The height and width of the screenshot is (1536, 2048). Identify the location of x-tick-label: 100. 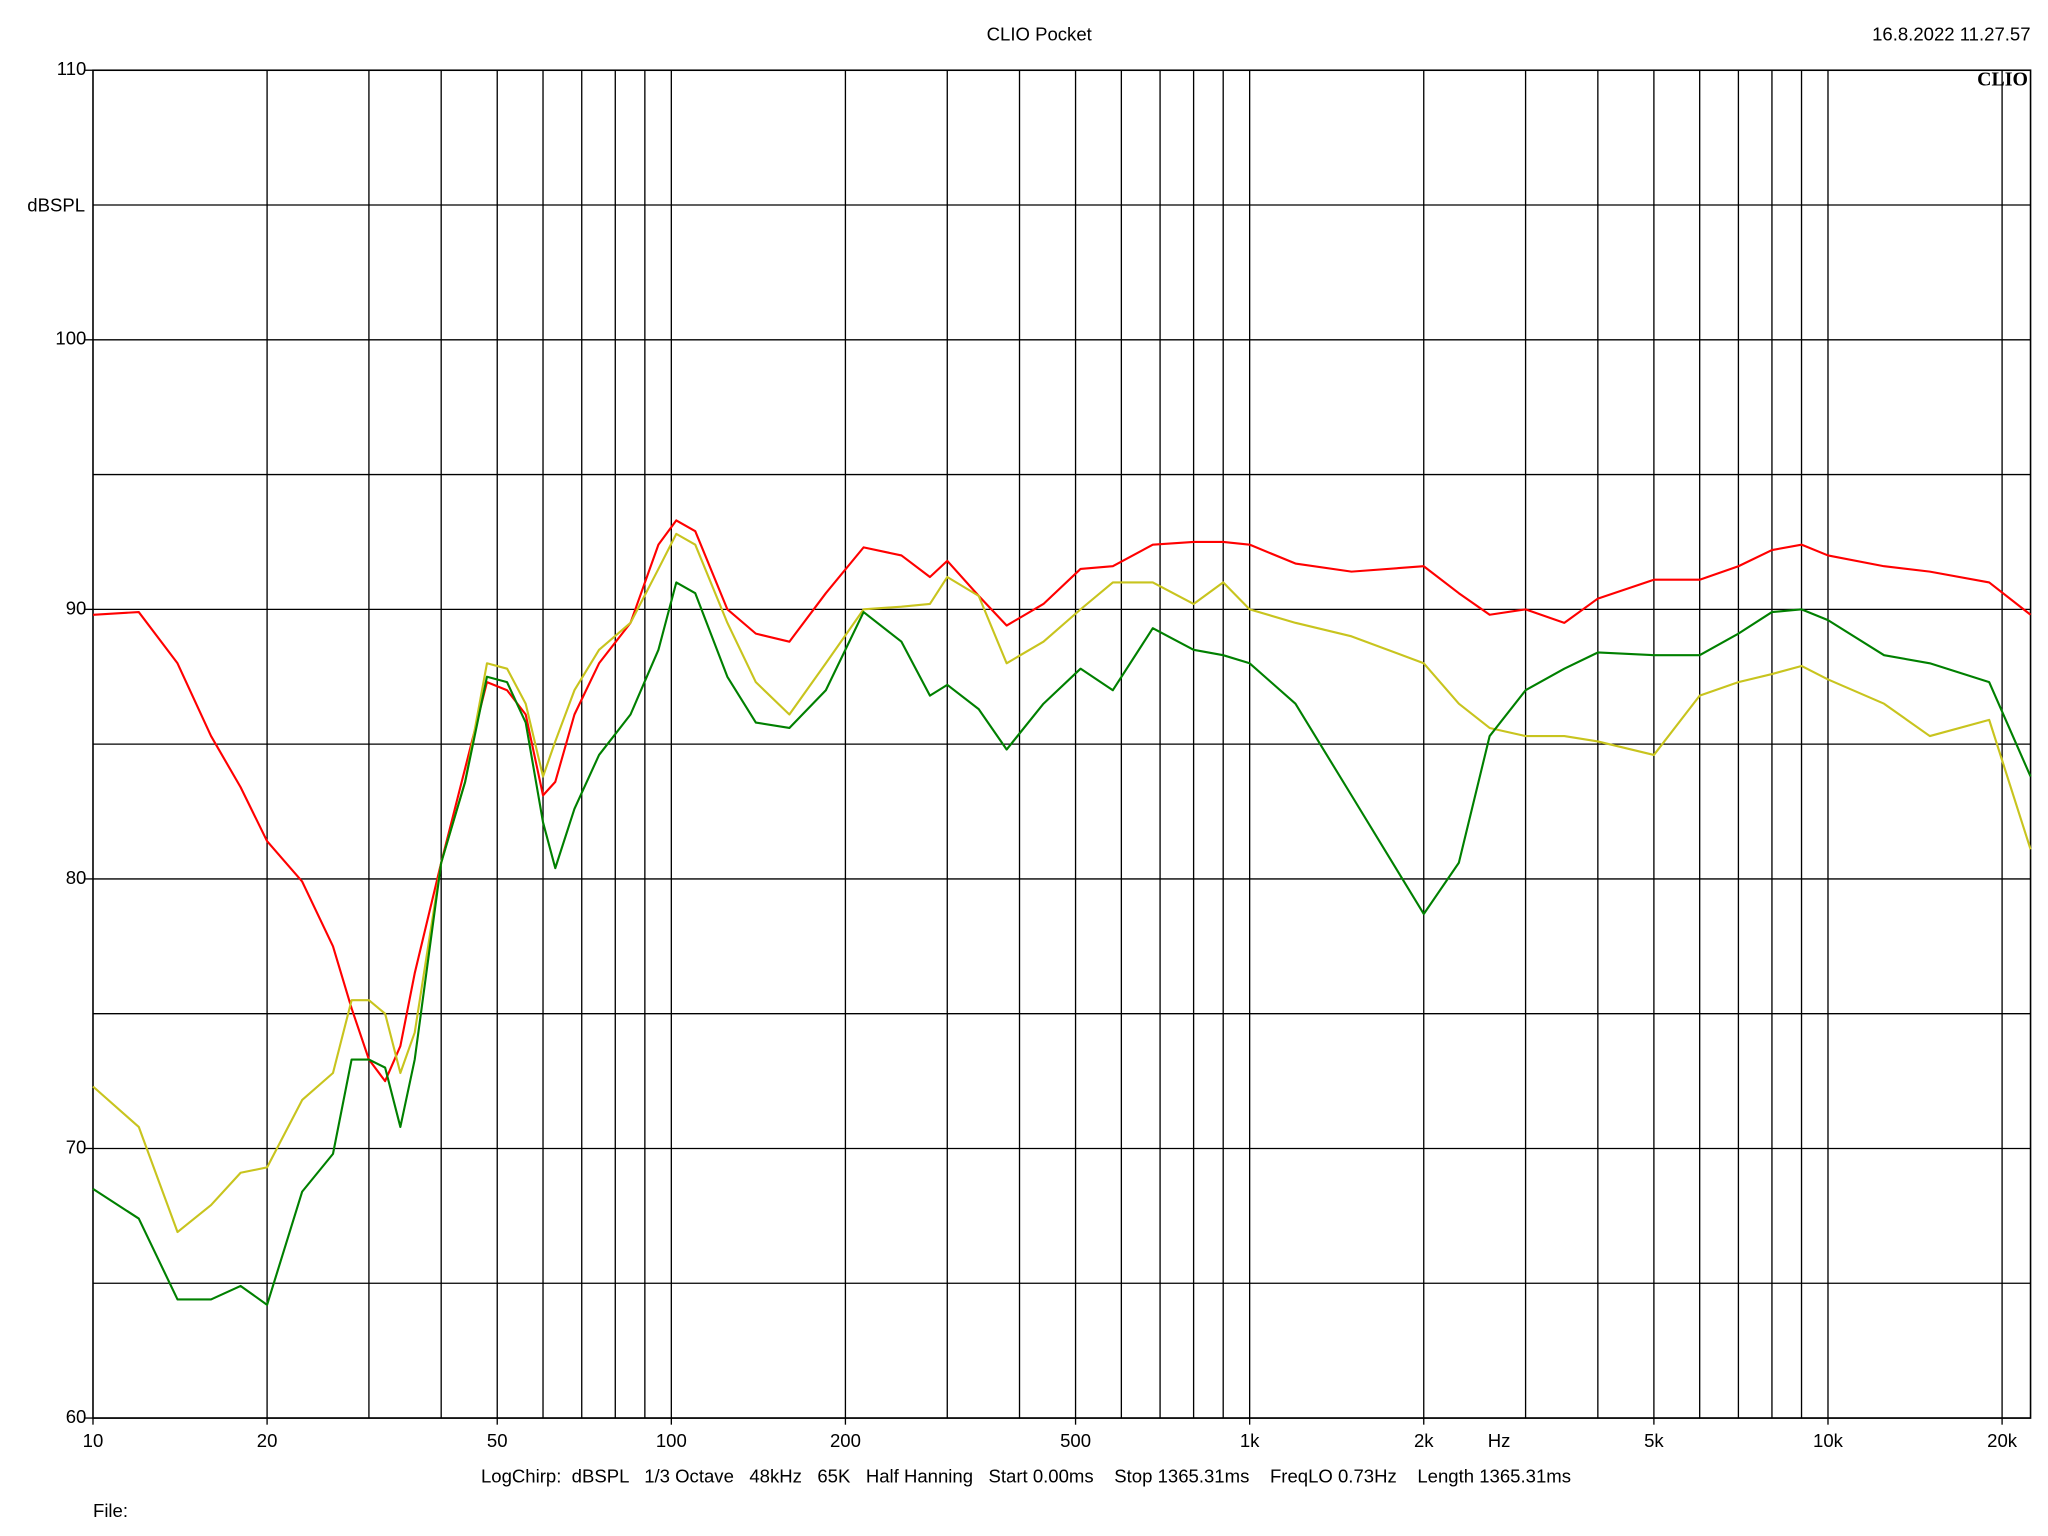
(671, 1440).